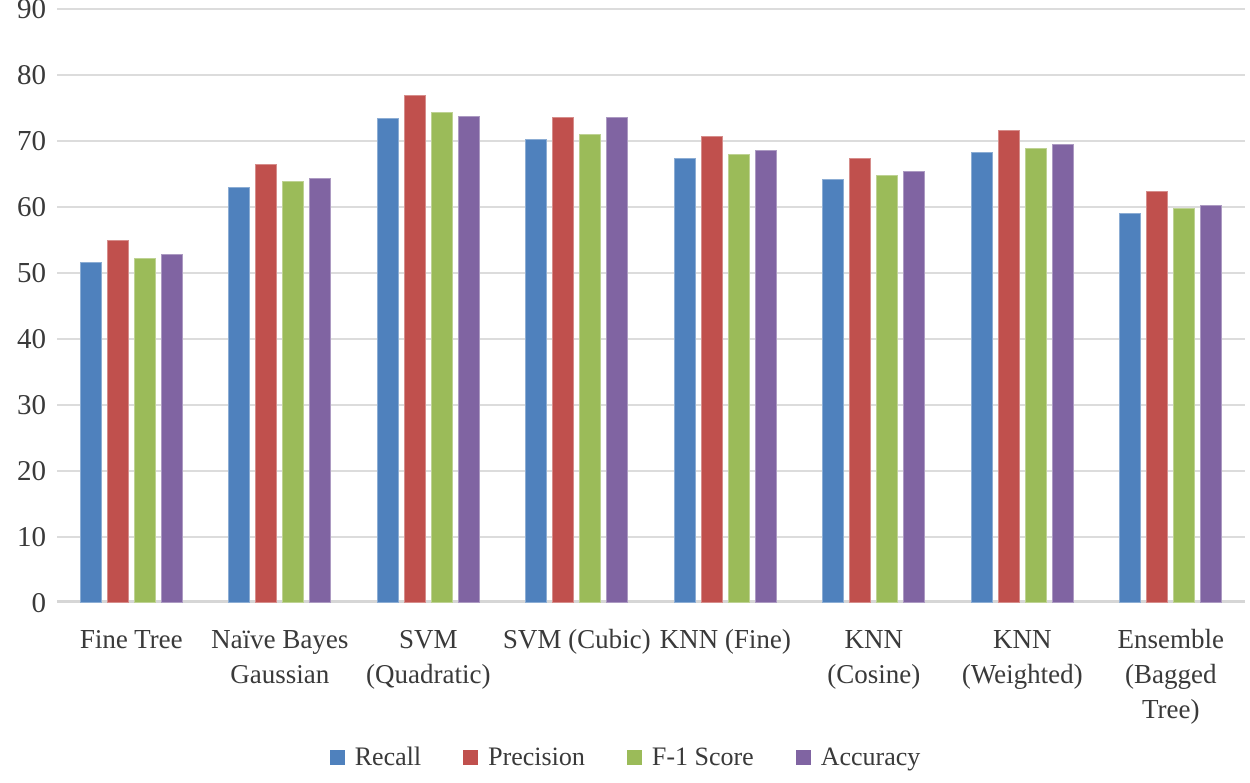 The height and width of the screenshot is (783, 1250). I want to click on x-category-label: KNN (Weighted), so click(1022, 674).